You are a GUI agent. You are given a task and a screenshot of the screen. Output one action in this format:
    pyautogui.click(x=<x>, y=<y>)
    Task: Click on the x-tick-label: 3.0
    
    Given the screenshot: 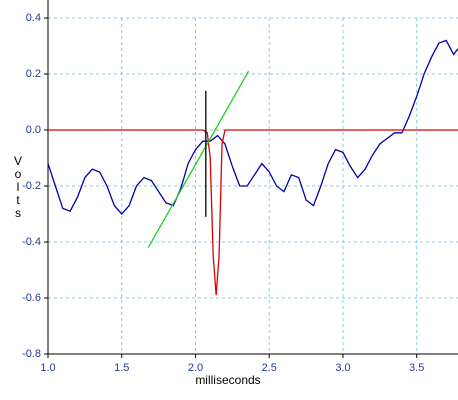 What is the action you would take?
    pyautogui.click(x=342, y=368)
    